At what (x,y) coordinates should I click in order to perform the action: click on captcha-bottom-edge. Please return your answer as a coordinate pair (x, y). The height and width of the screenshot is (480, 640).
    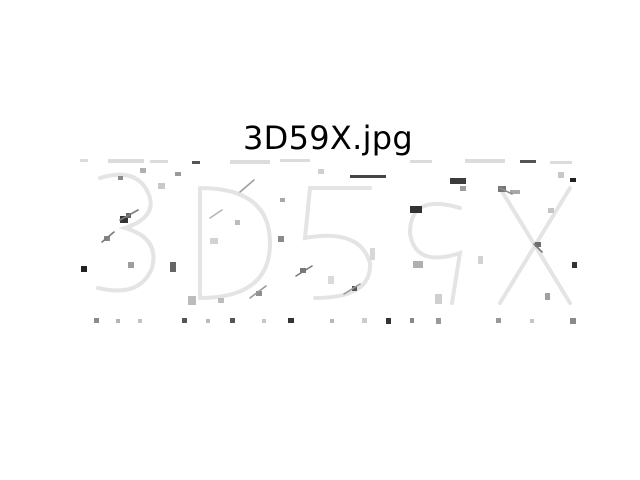
    Looking at the image, I should click on (335, 321).